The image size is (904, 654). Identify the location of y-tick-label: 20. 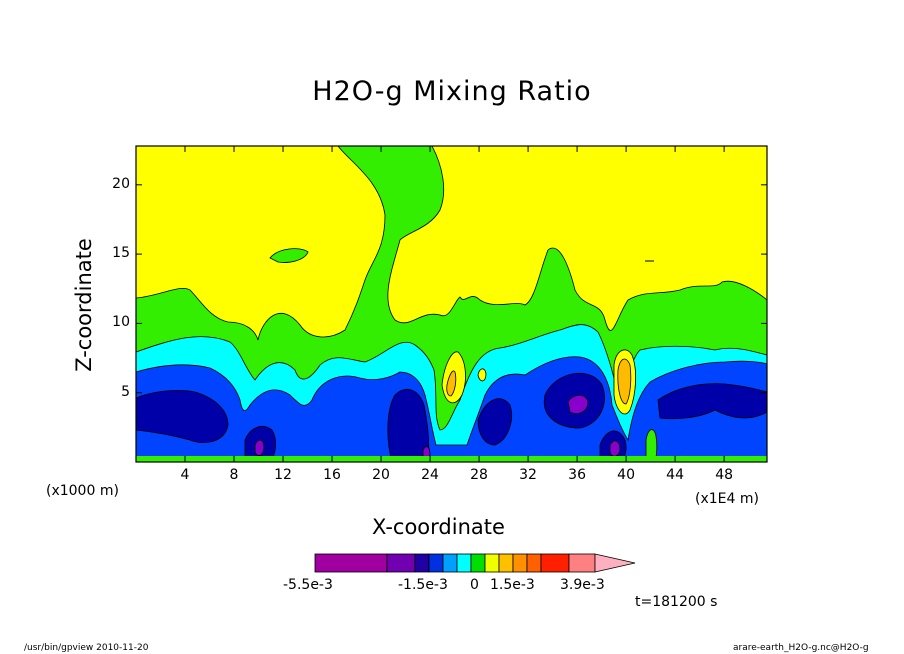
(121, 183).